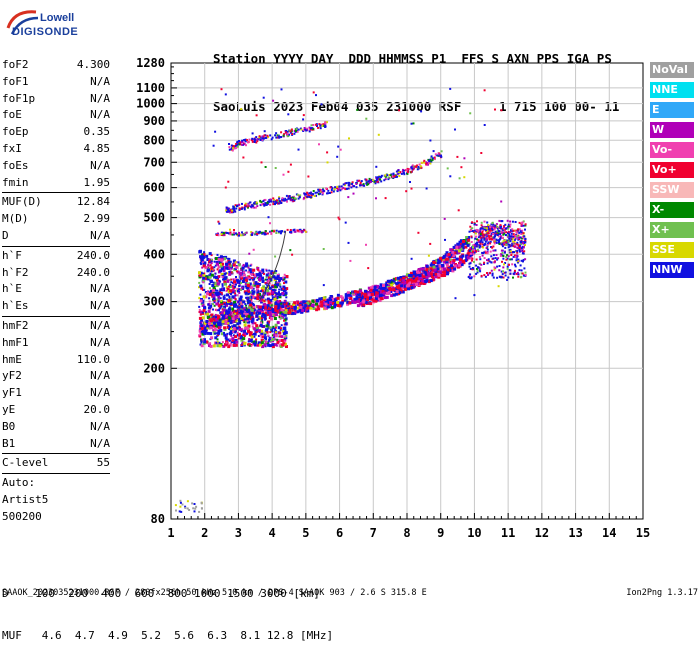  What do you see at coordinates (56, 410) in the screenshot?
I see `param-row: yE 20.0` at bounding box center [56, 410].